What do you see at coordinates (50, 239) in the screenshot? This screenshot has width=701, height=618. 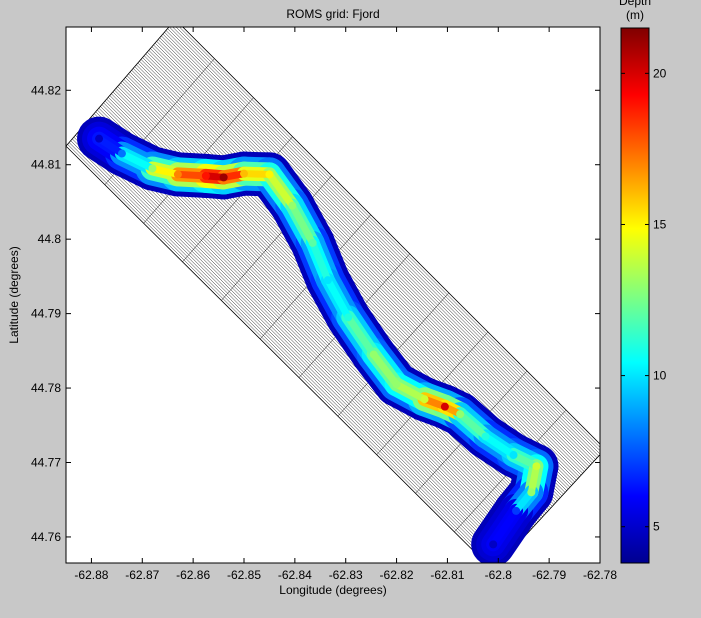 I see `y-tick-label: 44.8` at bounding box center [50, 239].